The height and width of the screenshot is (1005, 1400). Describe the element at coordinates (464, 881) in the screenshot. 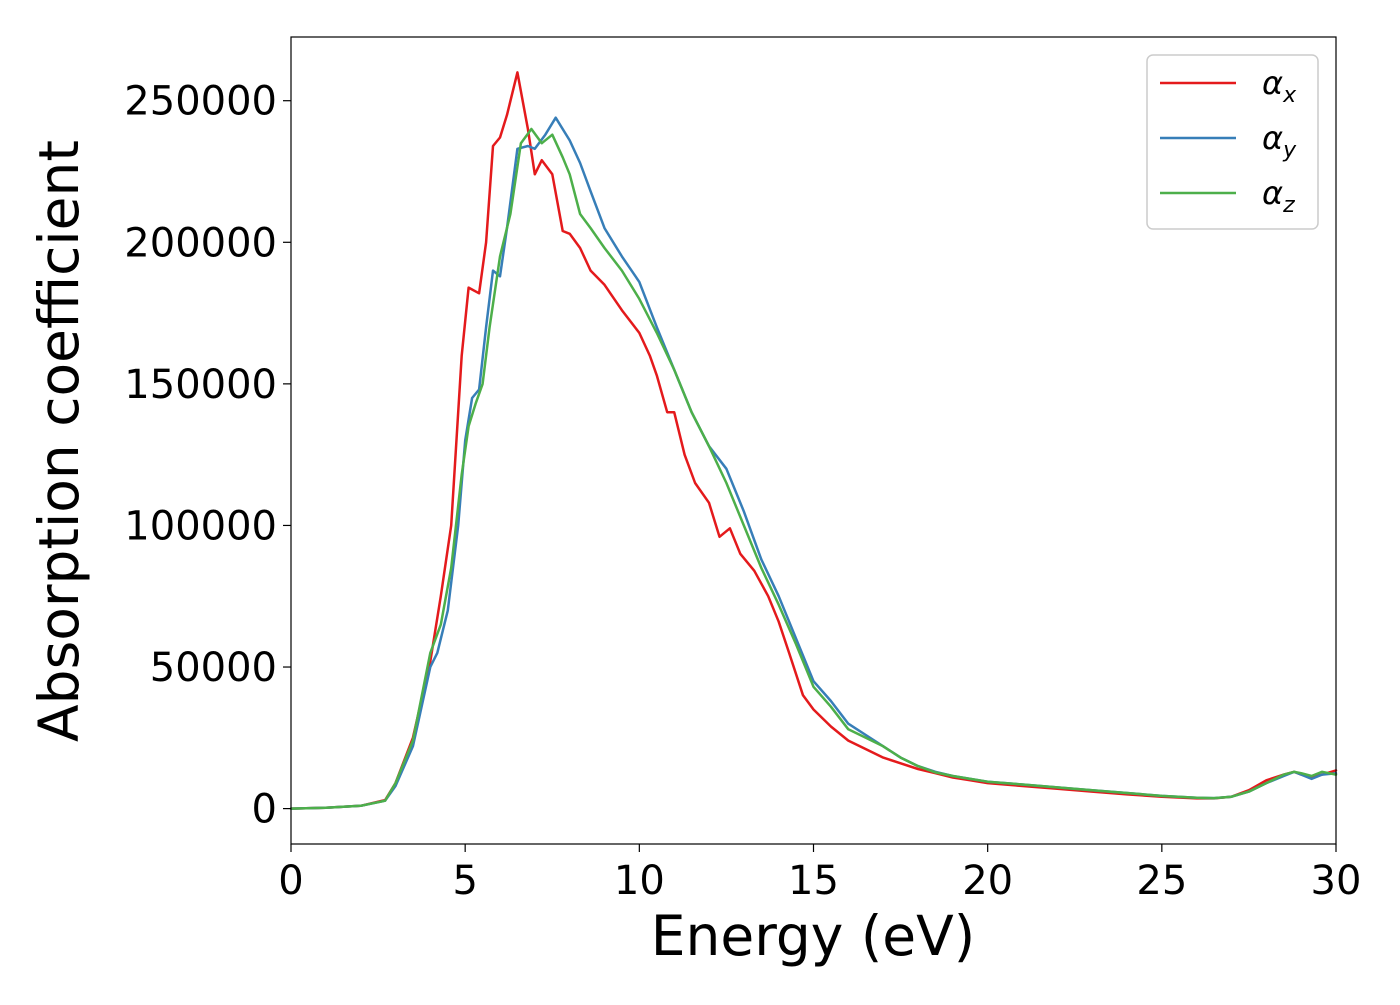

I see `x-tick-label: 5` at that location.